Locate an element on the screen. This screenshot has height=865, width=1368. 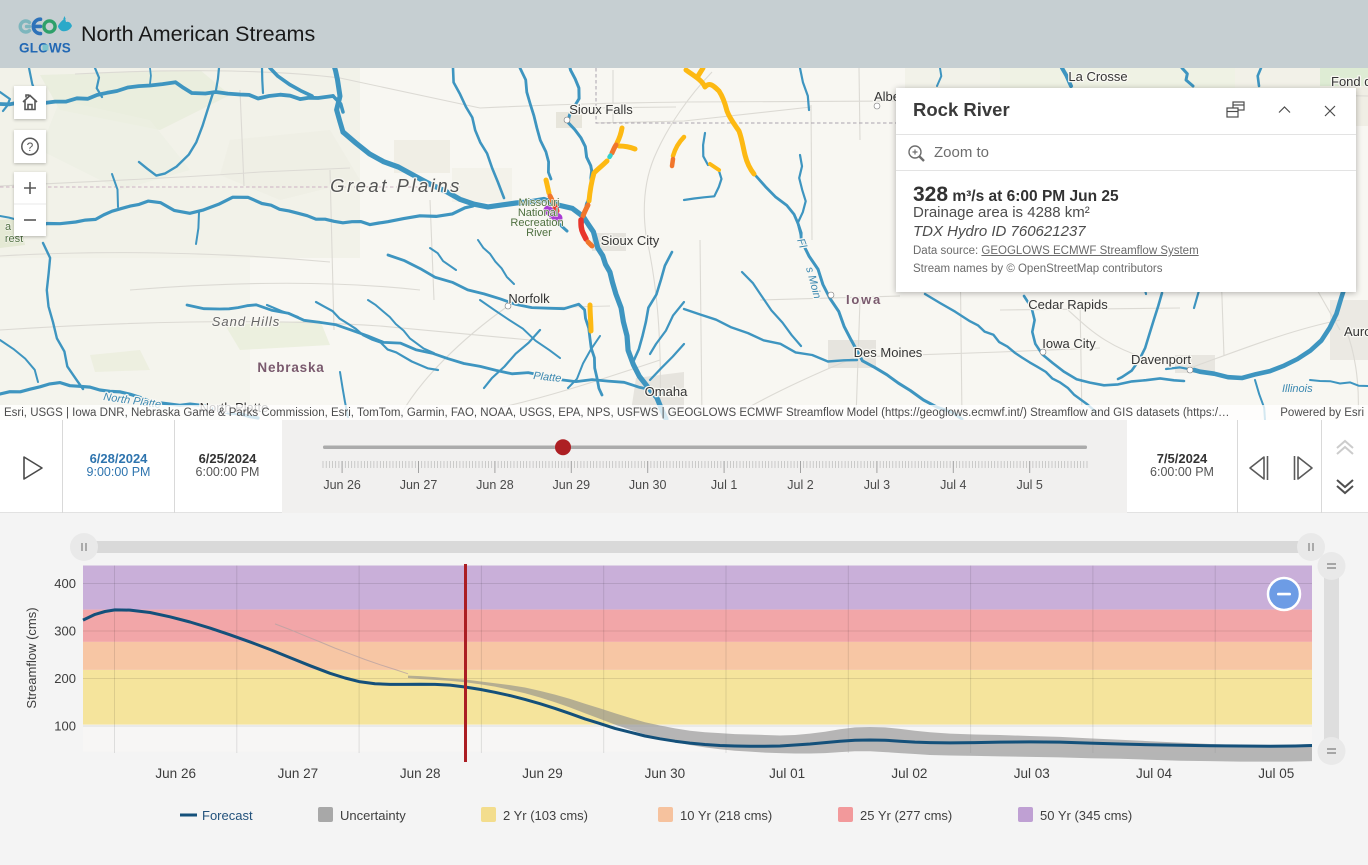
svg-text: Uncertainty is located at coordinates (373, 815).